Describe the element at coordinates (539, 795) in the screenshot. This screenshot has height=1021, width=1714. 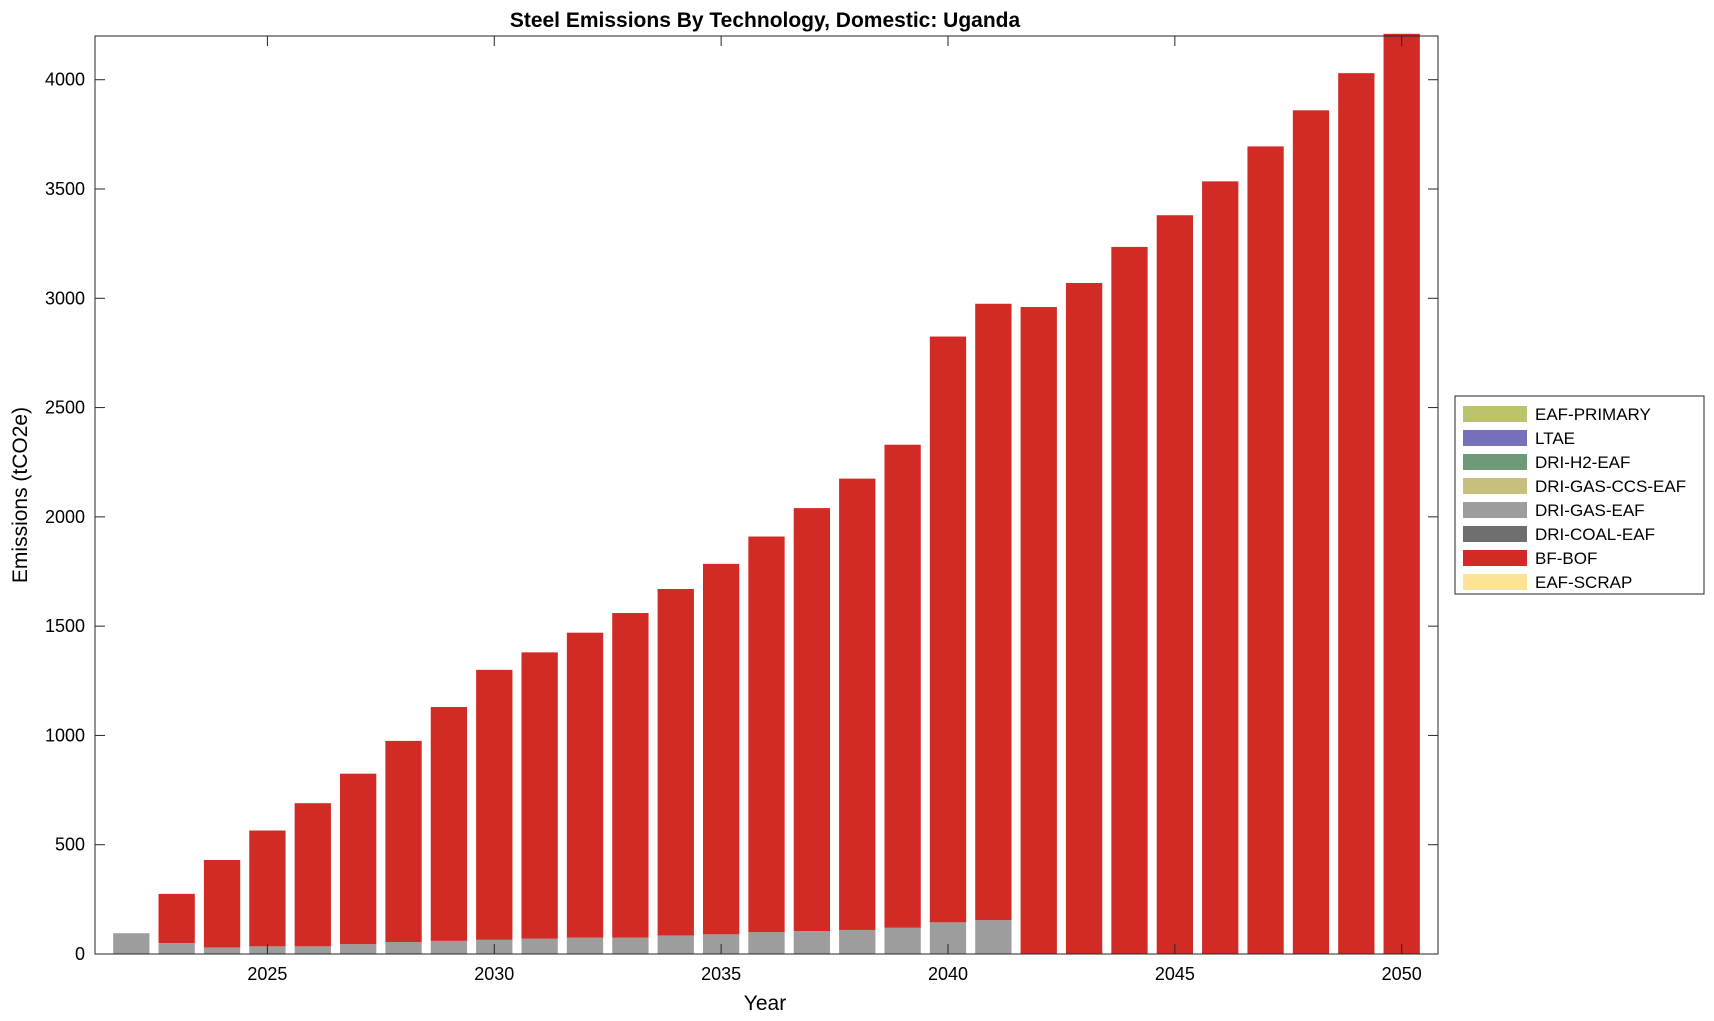
I see `bar-bf-bof-2031` at that location.